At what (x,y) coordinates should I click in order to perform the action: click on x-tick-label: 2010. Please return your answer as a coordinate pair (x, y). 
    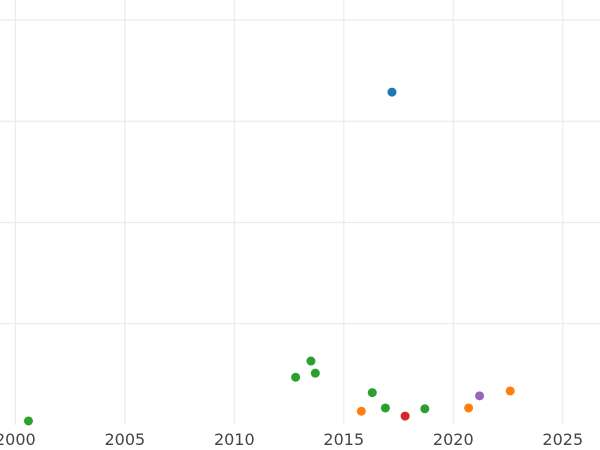
    Looking at the image, I should click on (234, 439).